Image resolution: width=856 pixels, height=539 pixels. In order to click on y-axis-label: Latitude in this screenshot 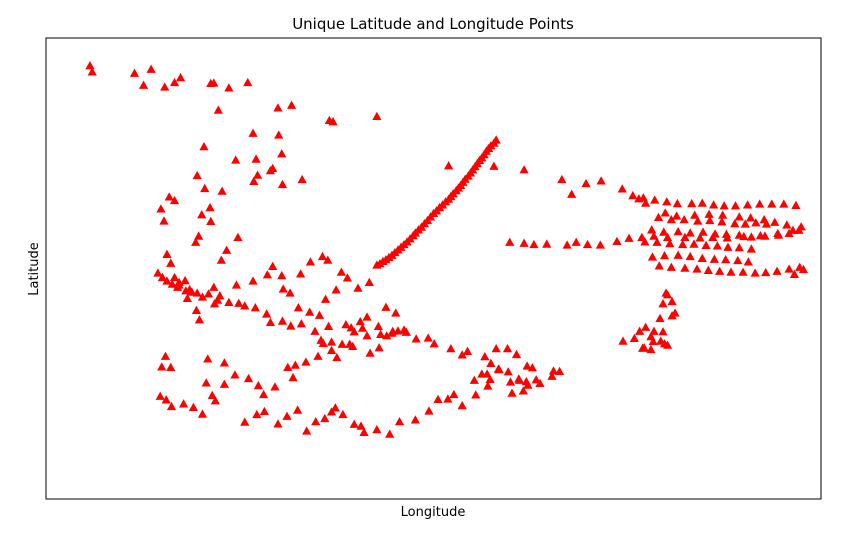, I will do `click(34, 269)`.